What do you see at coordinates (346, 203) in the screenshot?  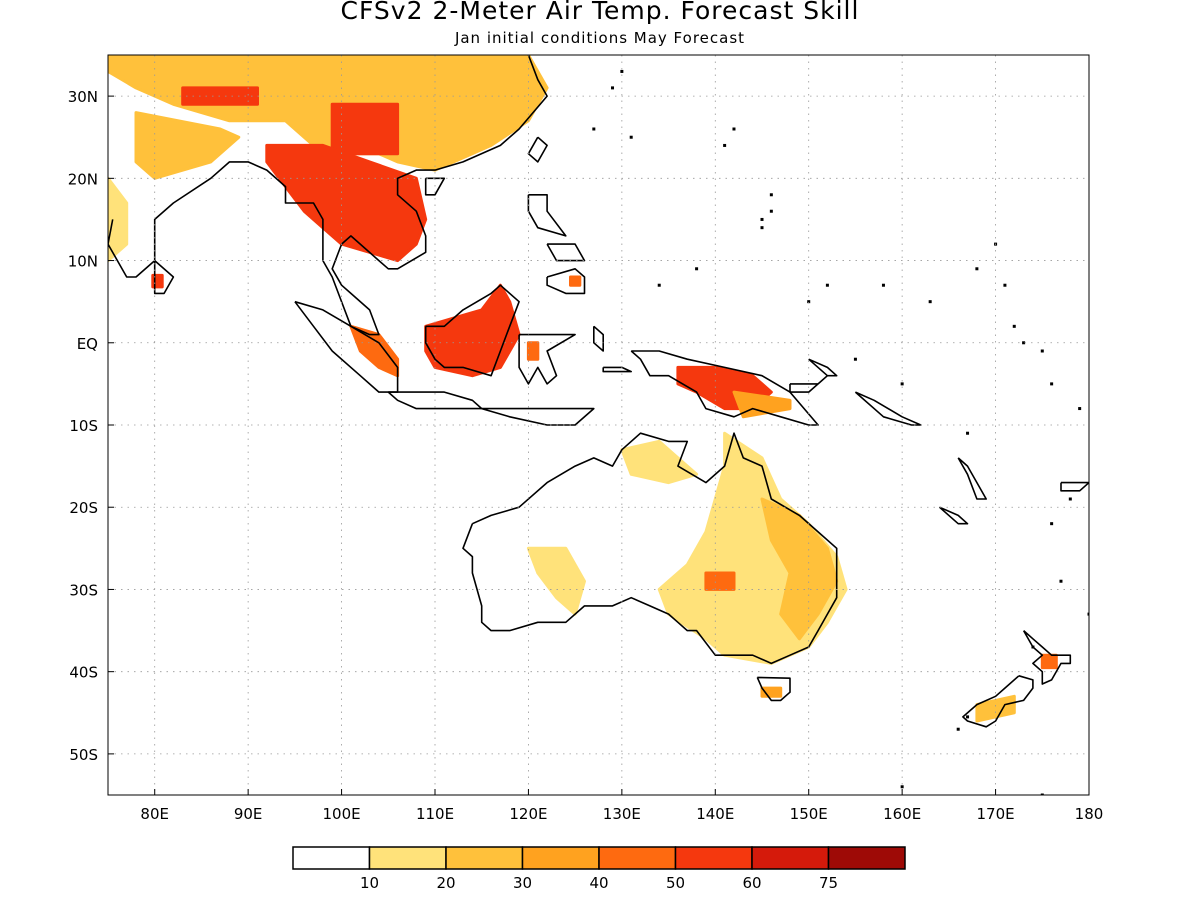 I see `skill-region-indochina` at bounding box center [346, 203].